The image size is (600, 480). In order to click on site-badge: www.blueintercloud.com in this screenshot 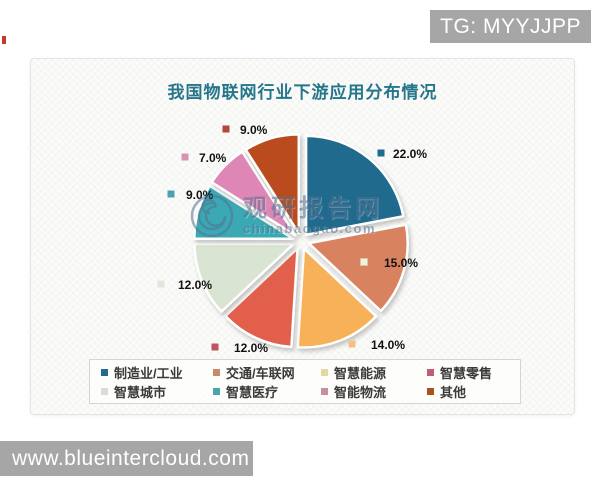, I will do `click(126, 458)`.